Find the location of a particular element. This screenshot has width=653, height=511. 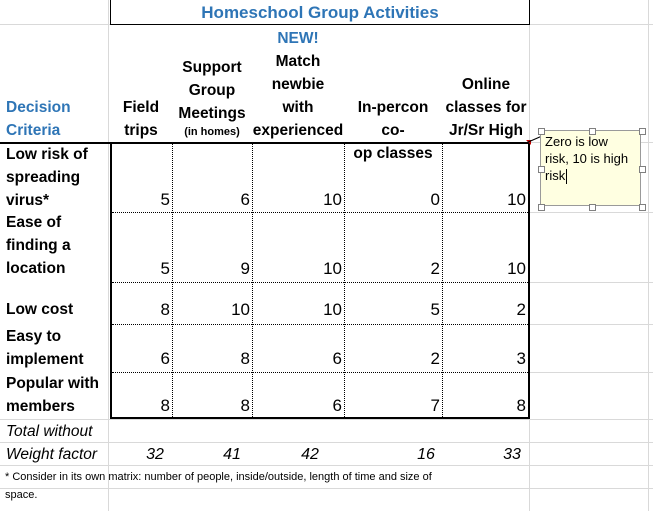

header-match-line3: with is located at coordinates (298, 107).